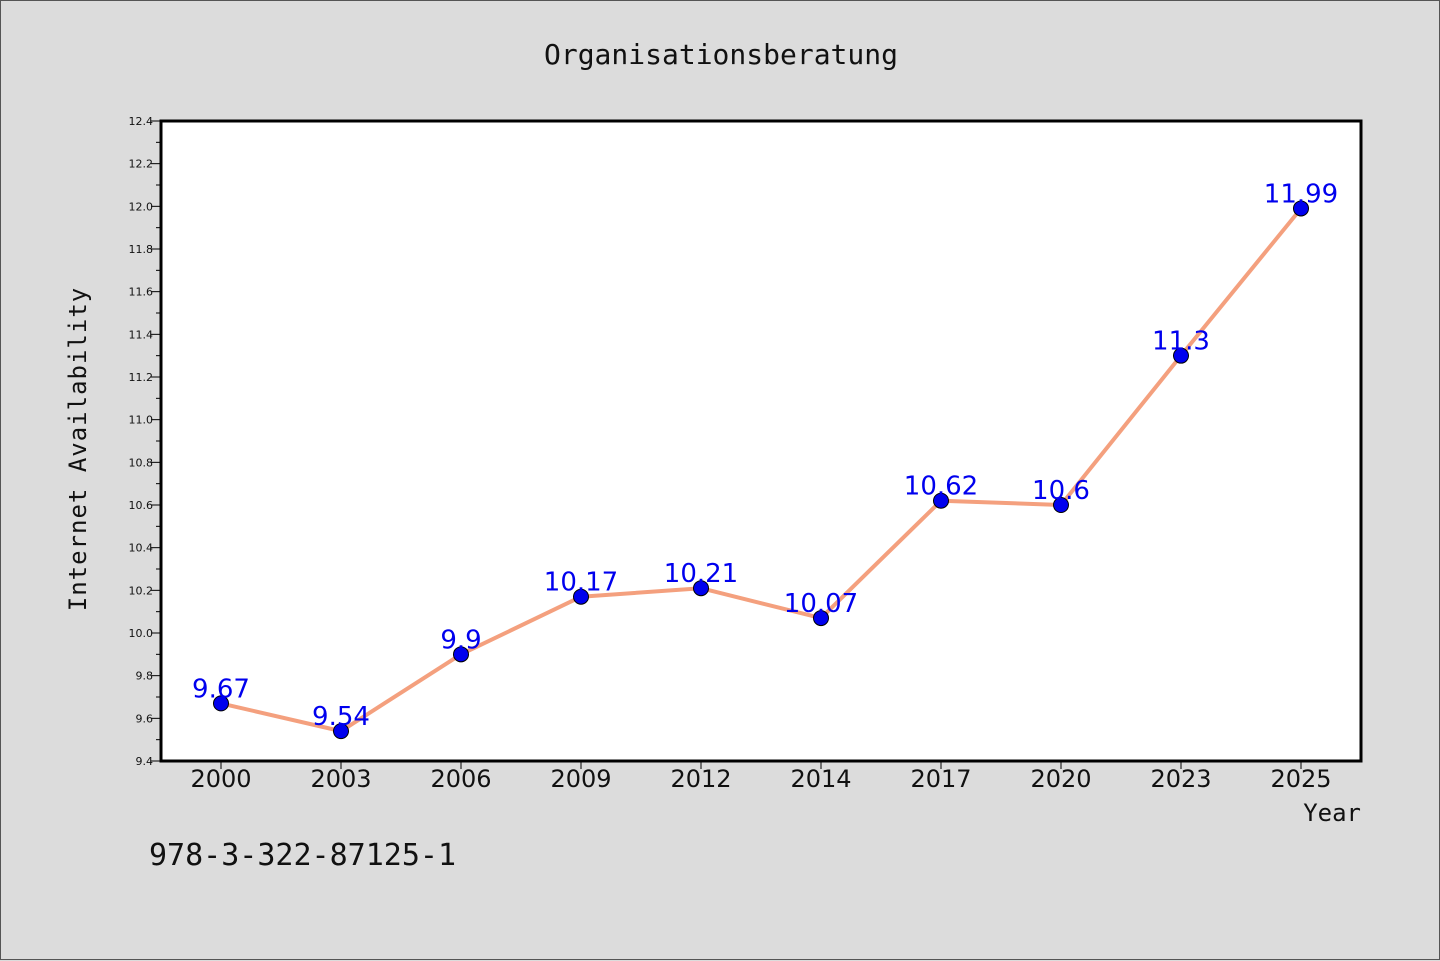  I want to click on data-label: 11.99, so click(1301, 194).